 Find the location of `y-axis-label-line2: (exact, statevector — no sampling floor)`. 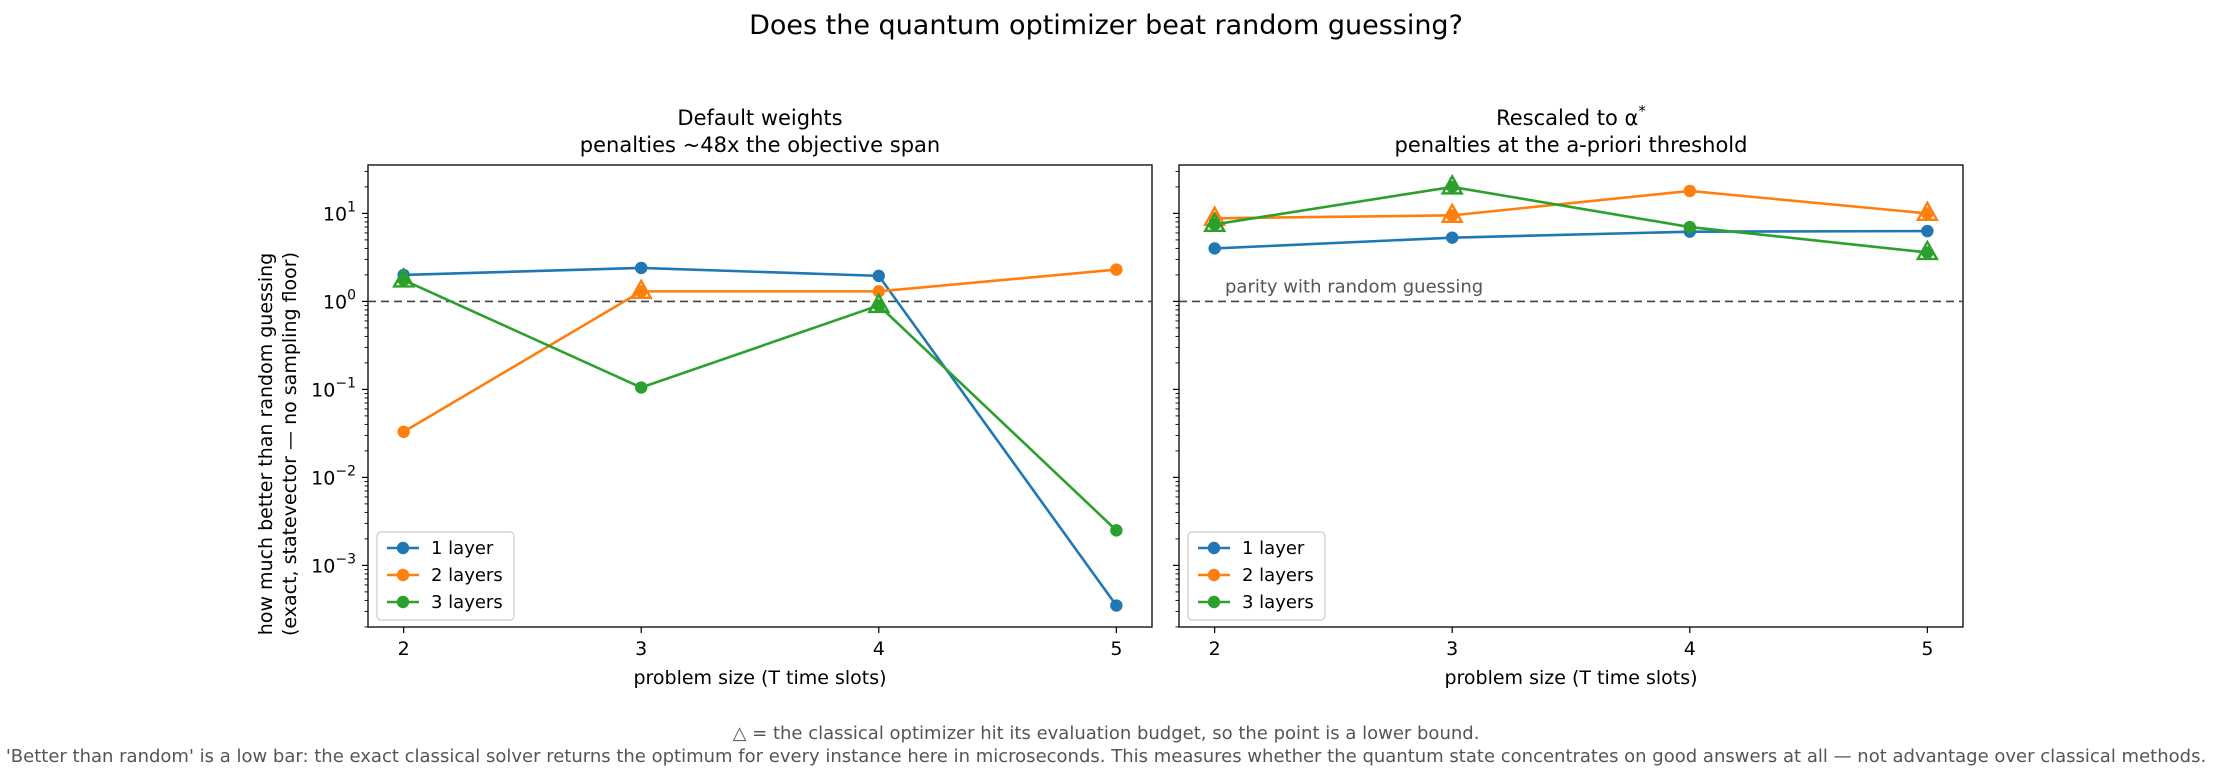

y-axis-label-line2: (exact, statevector — no sampling floor) is located at coordinates (290, 444).